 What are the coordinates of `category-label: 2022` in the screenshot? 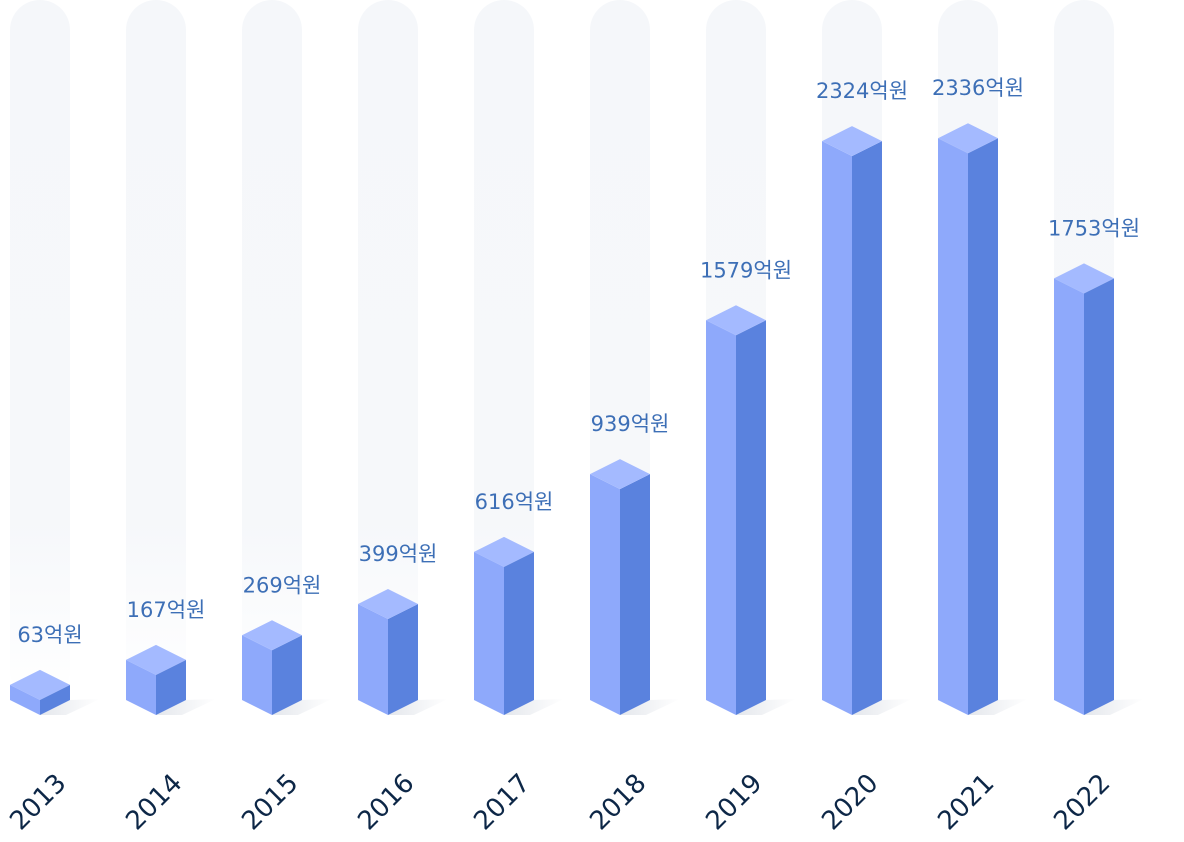 It's located at (1082, 802).